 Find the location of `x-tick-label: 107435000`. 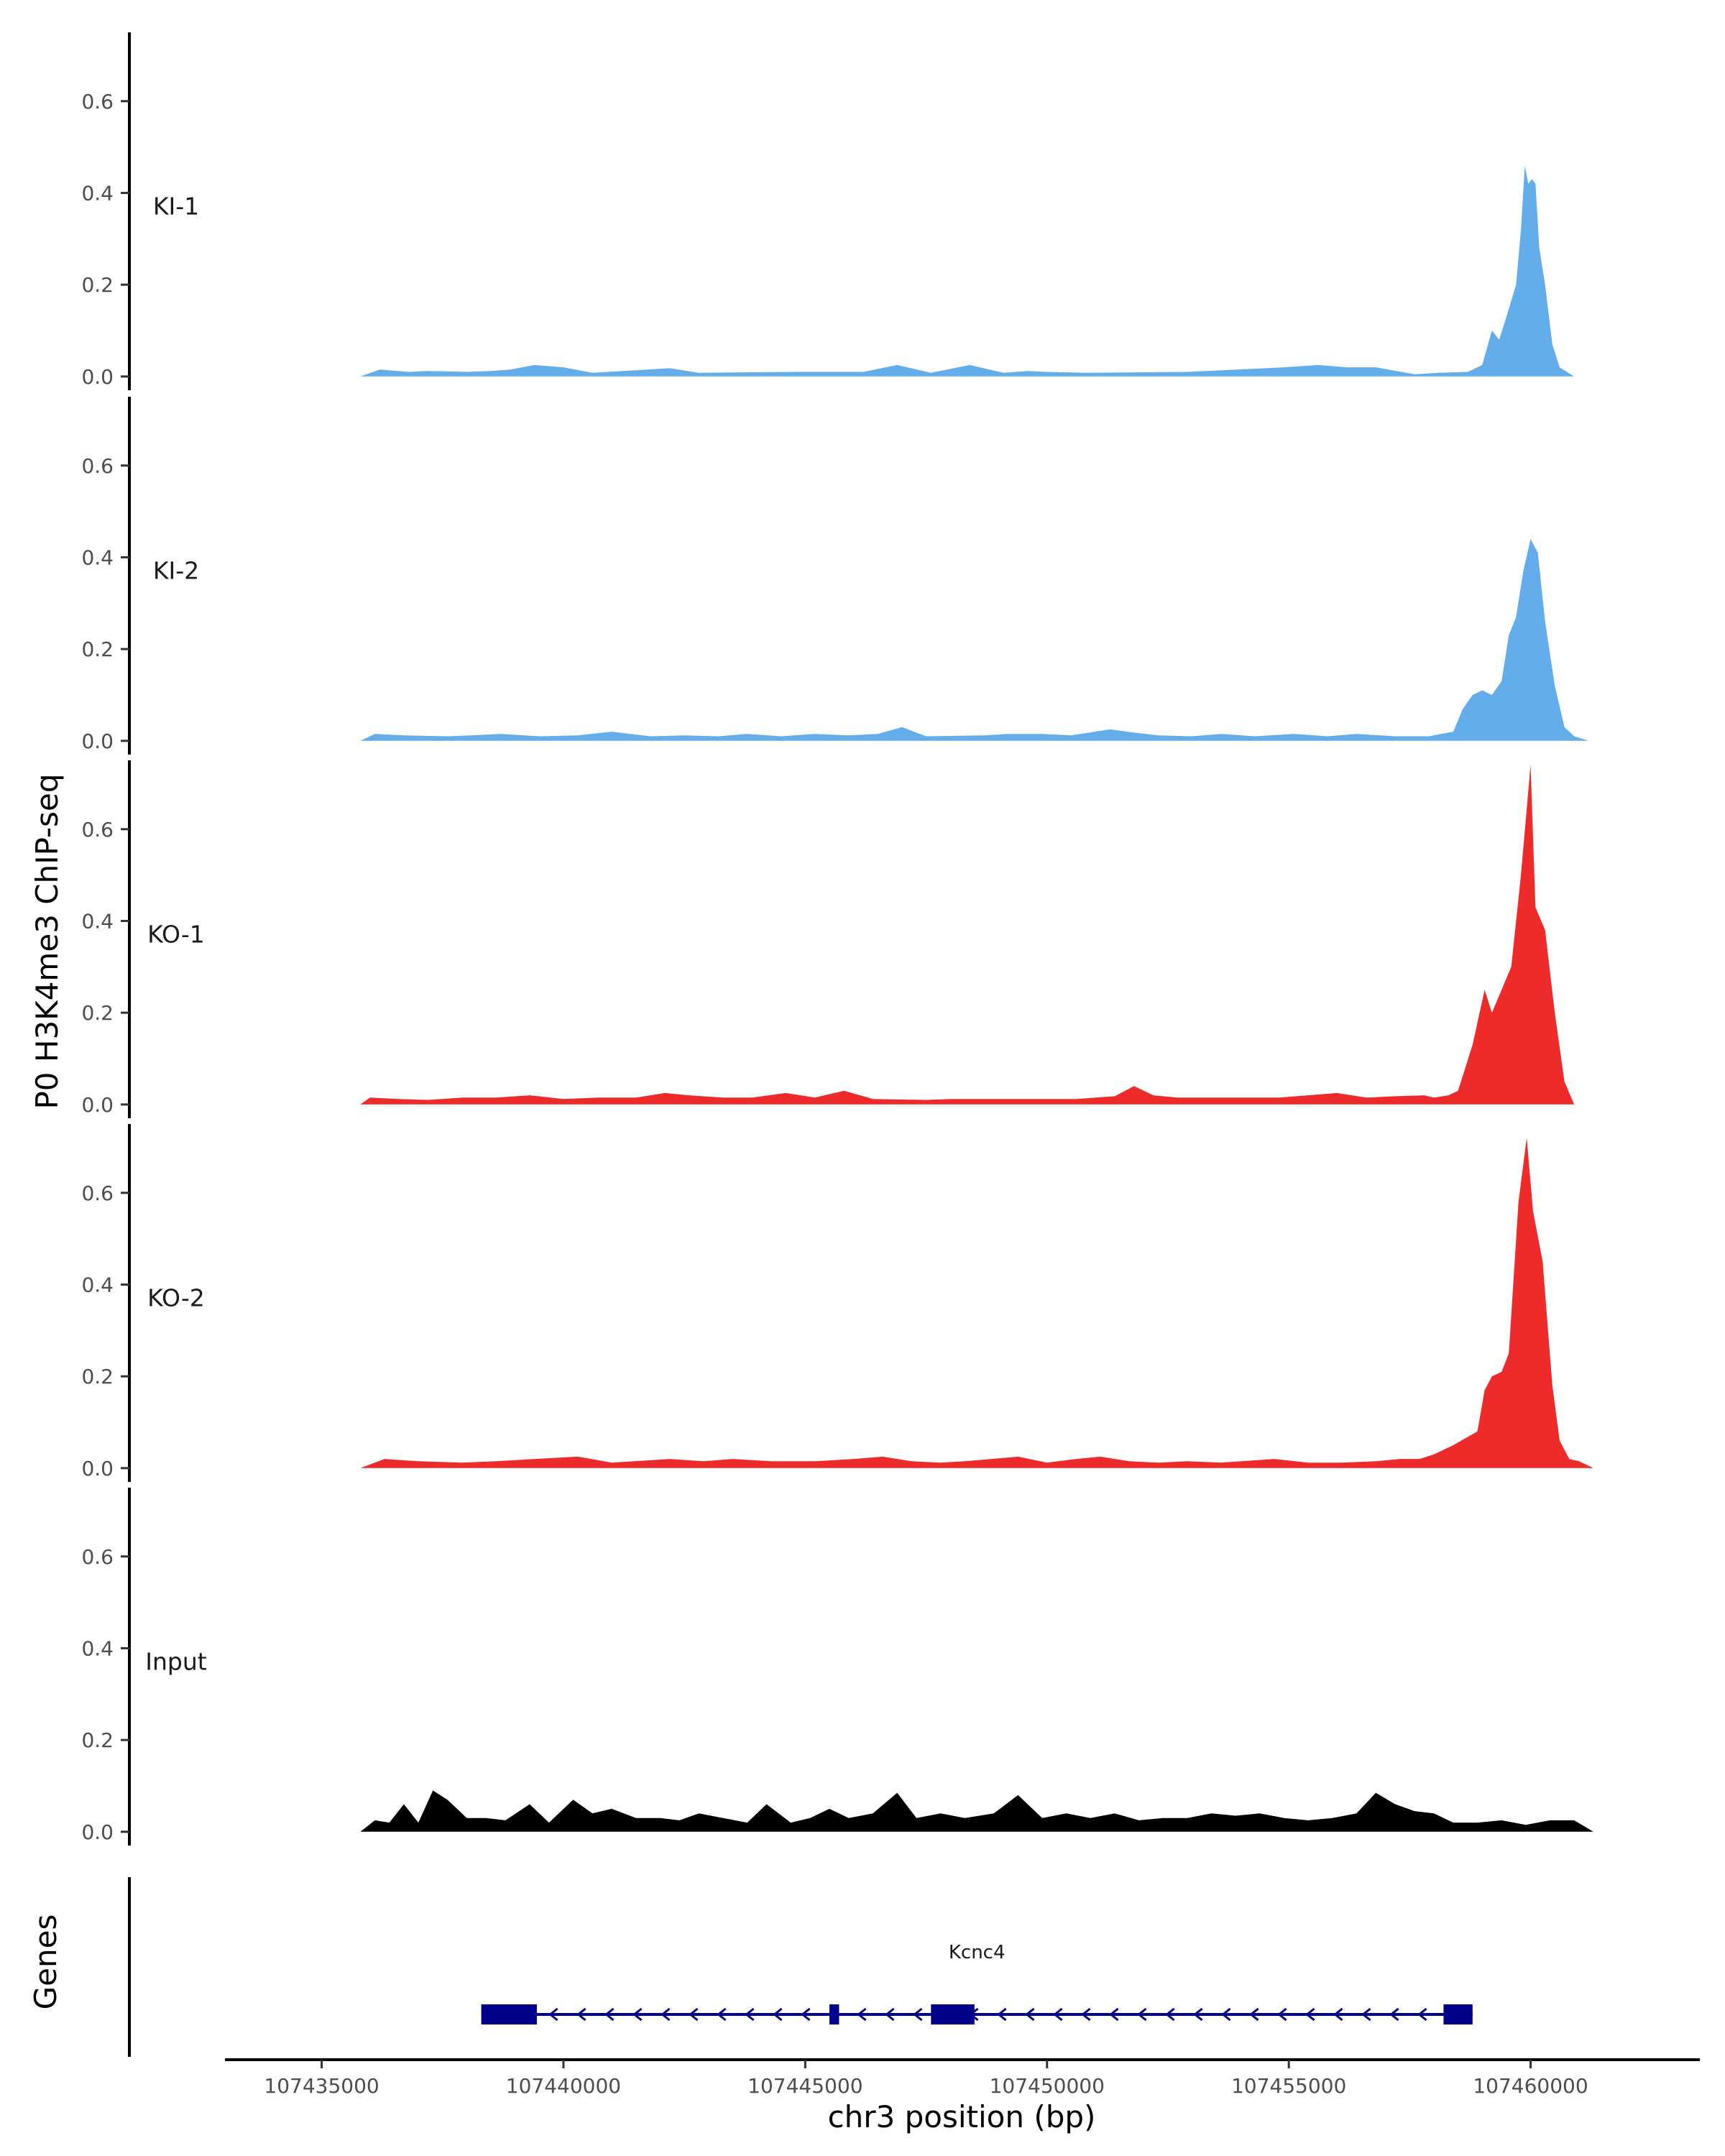

x-tick-label: 107435000 is located at coordinates (321, 2086).